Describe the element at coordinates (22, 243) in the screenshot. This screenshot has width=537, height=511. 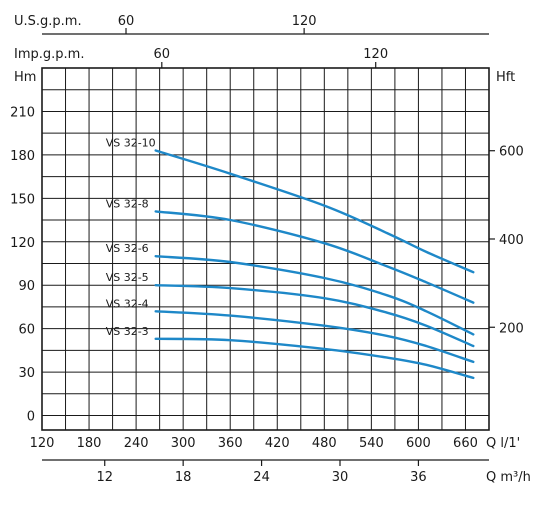
I see `y-left-tick-label: 120` at that location.